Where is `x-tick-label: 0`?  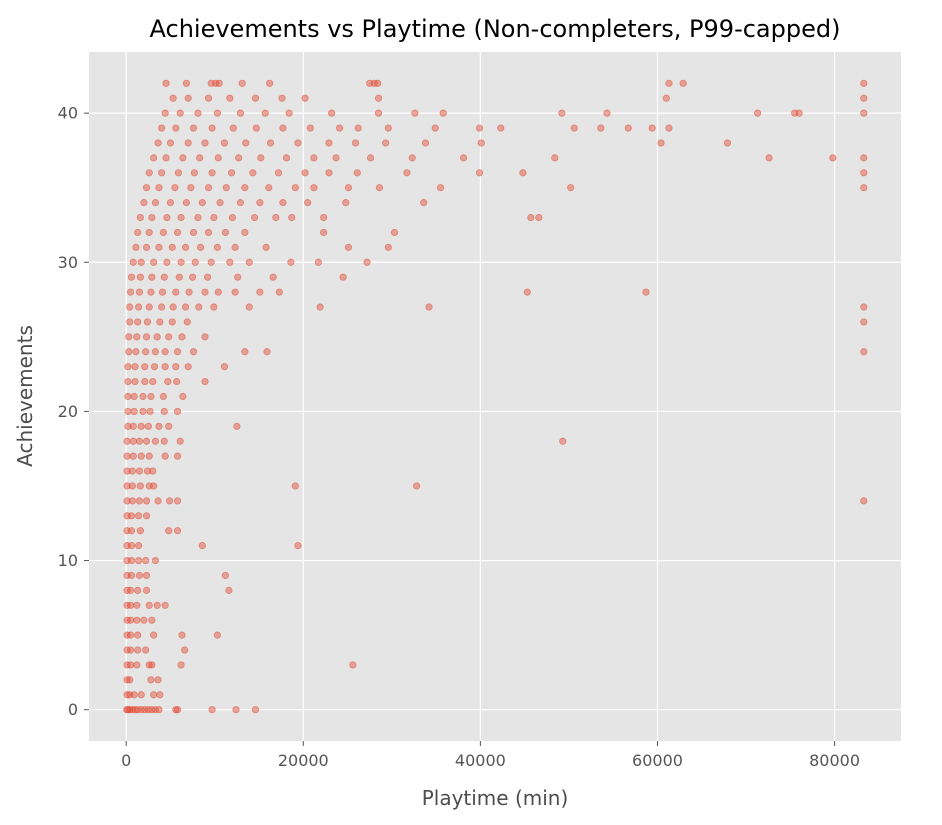 x-tick-label: 0 is located at coordinates (126, 760).